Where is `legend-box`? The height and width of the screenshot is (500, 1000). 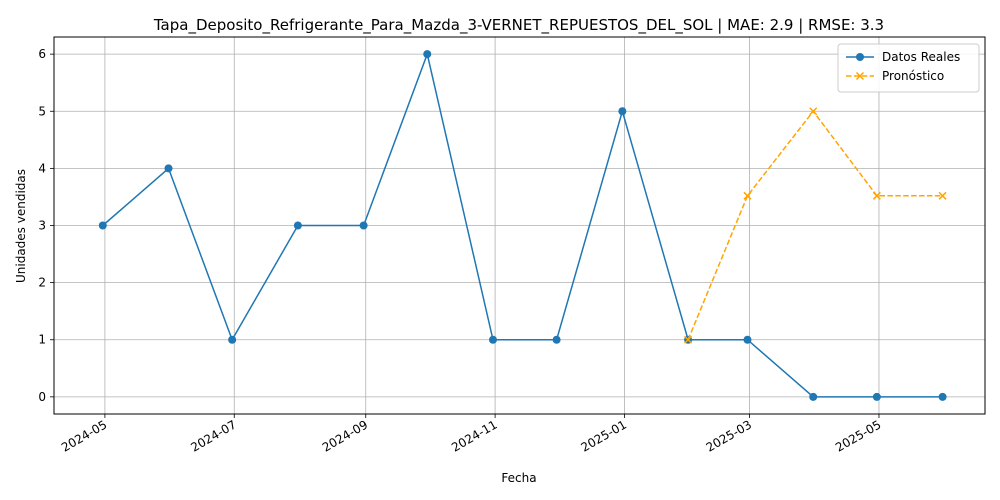
legend-box is located at coordinates (908, 68).